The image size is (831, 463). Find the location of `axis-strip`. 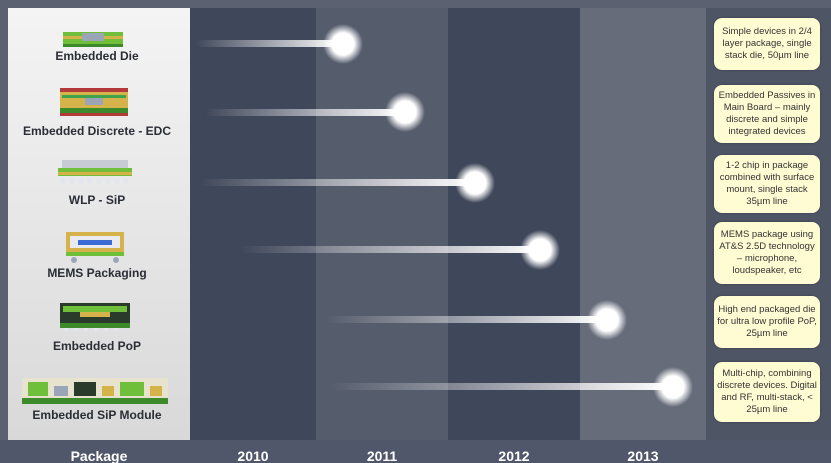

axis-strip is located at coordinates (415, 451).